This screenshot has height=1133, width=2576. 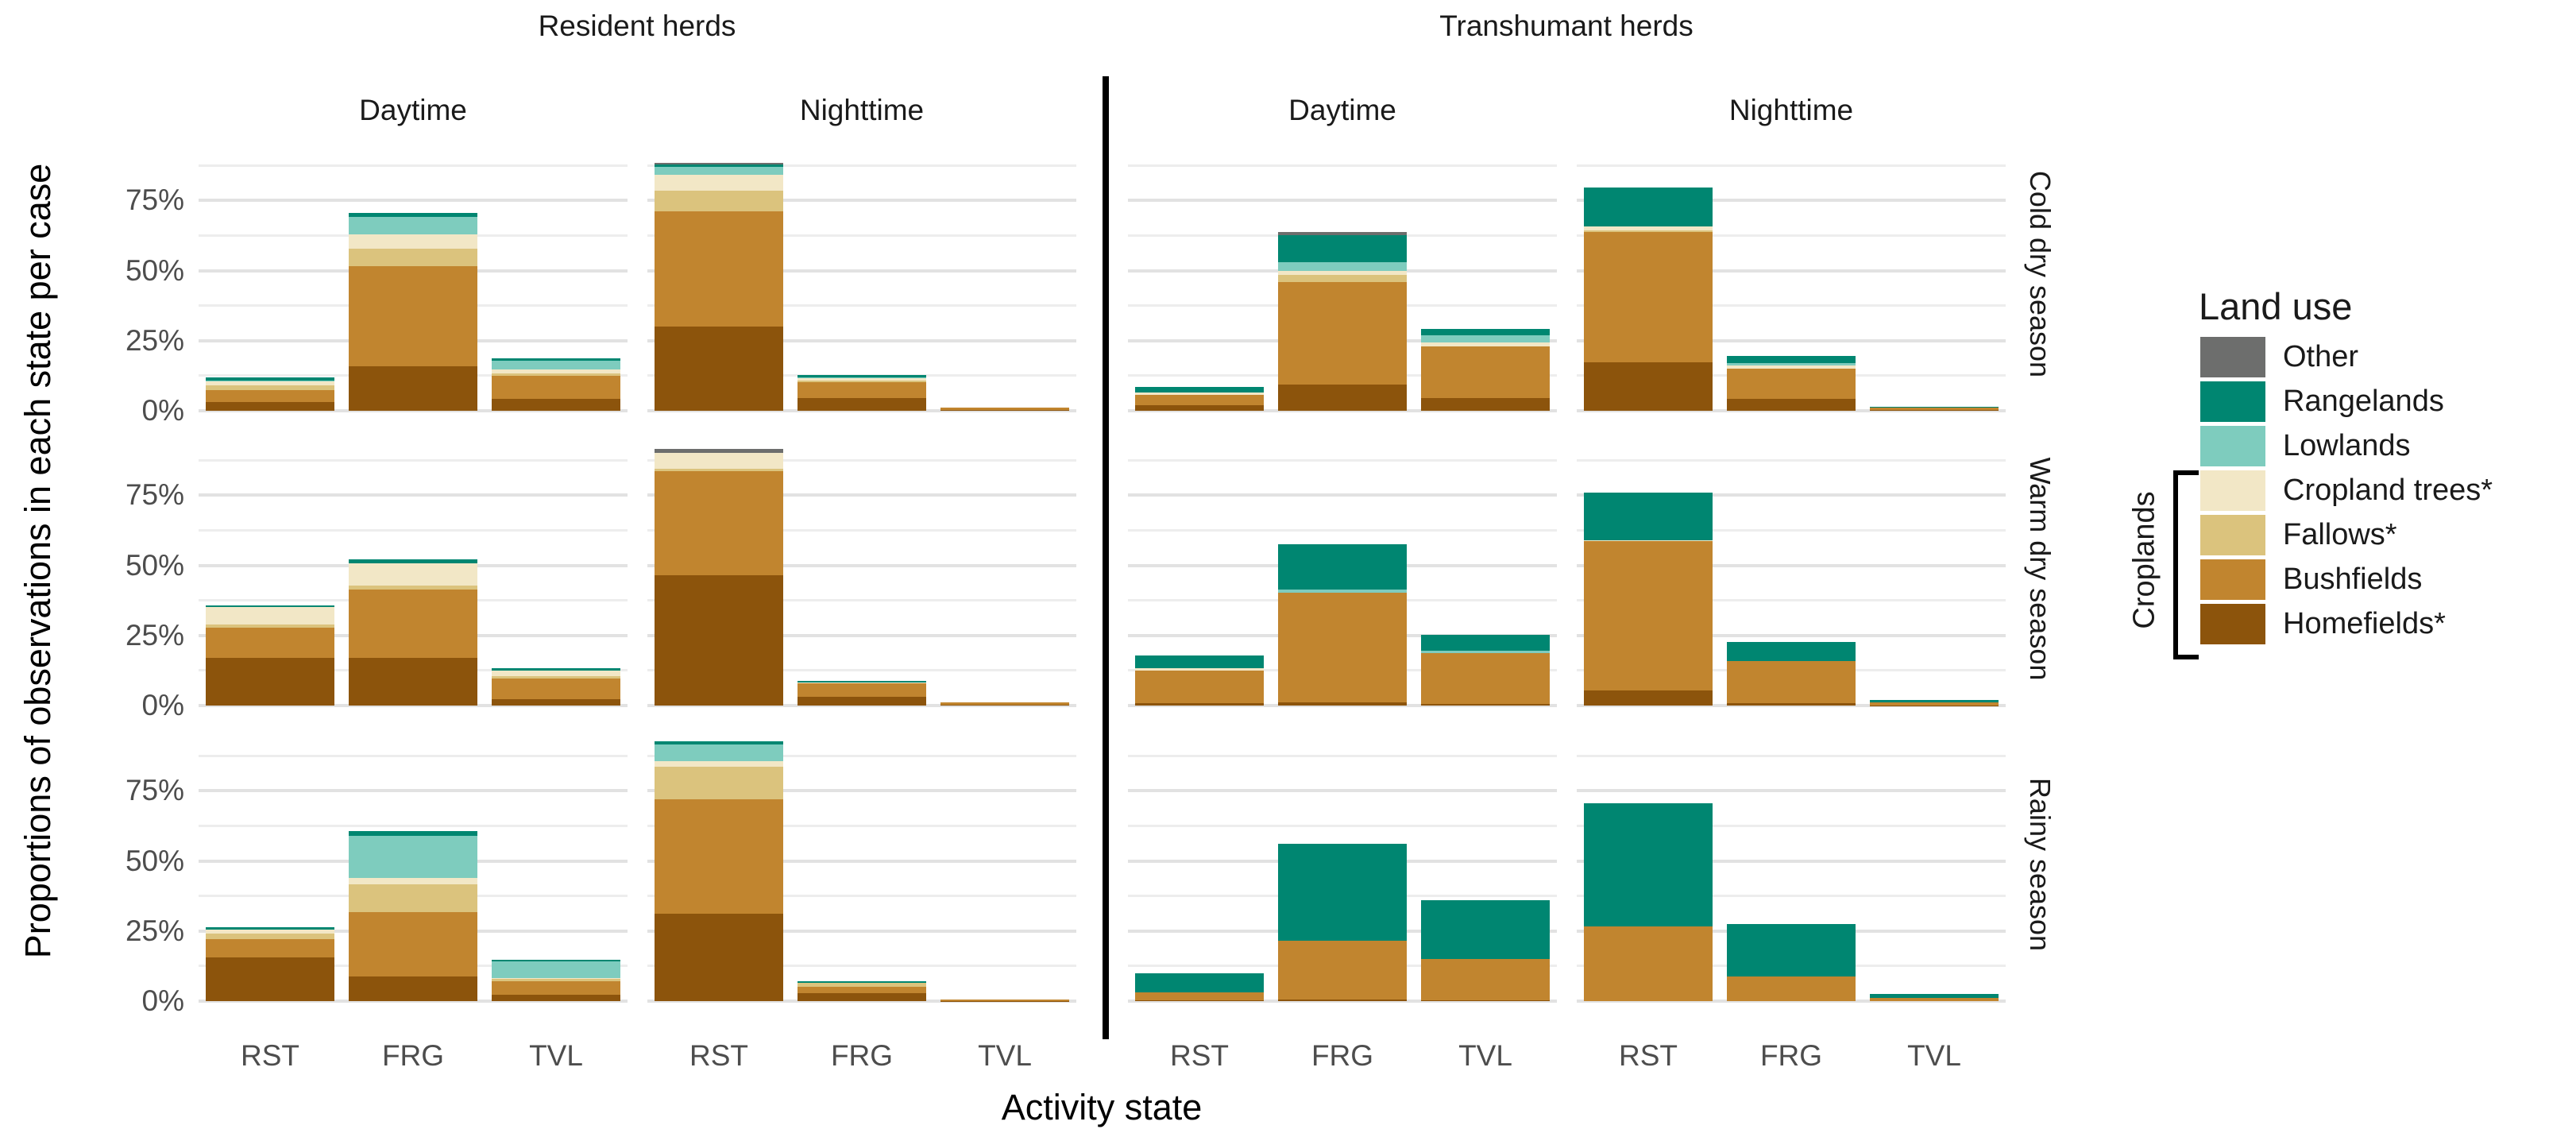 I want to click on legend-swatch-rangelands, so click(x=2232, y=401).